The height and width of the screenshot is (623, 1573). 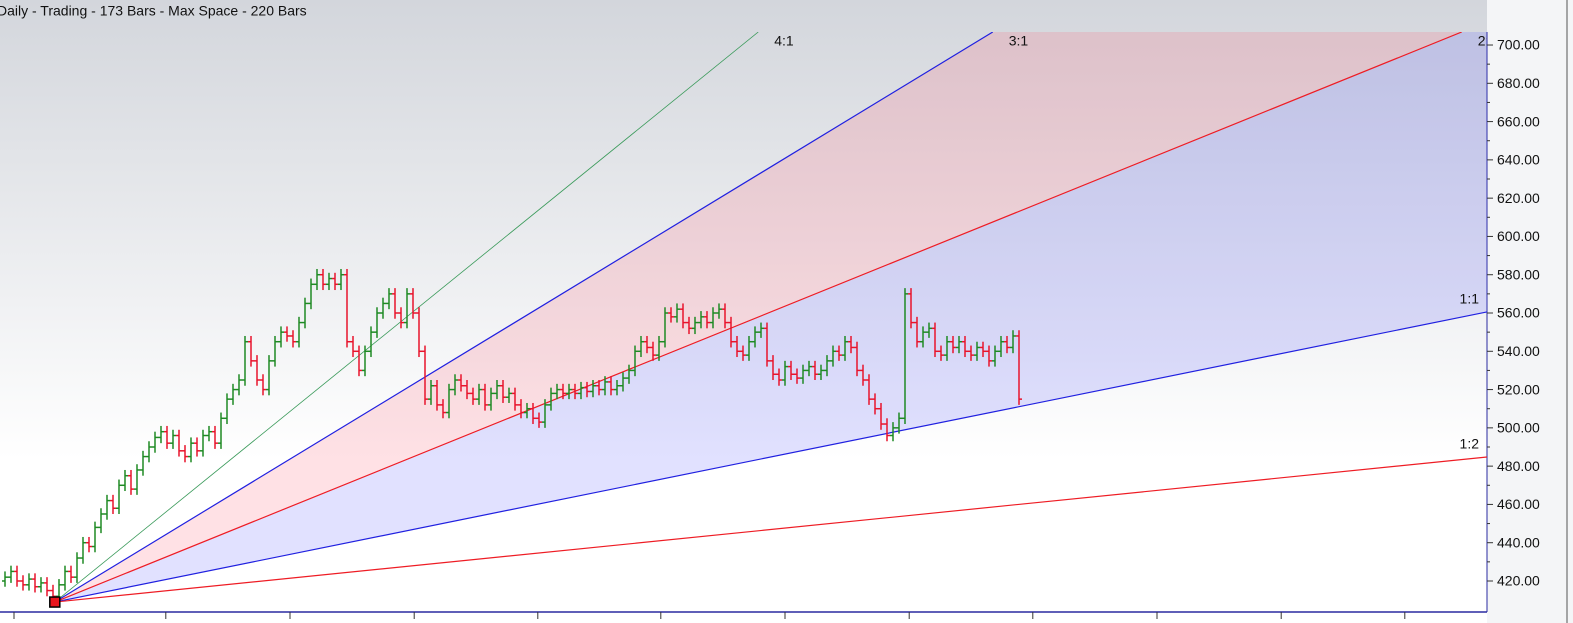 I want to click on fan-origin, so click(x=55, y=602).